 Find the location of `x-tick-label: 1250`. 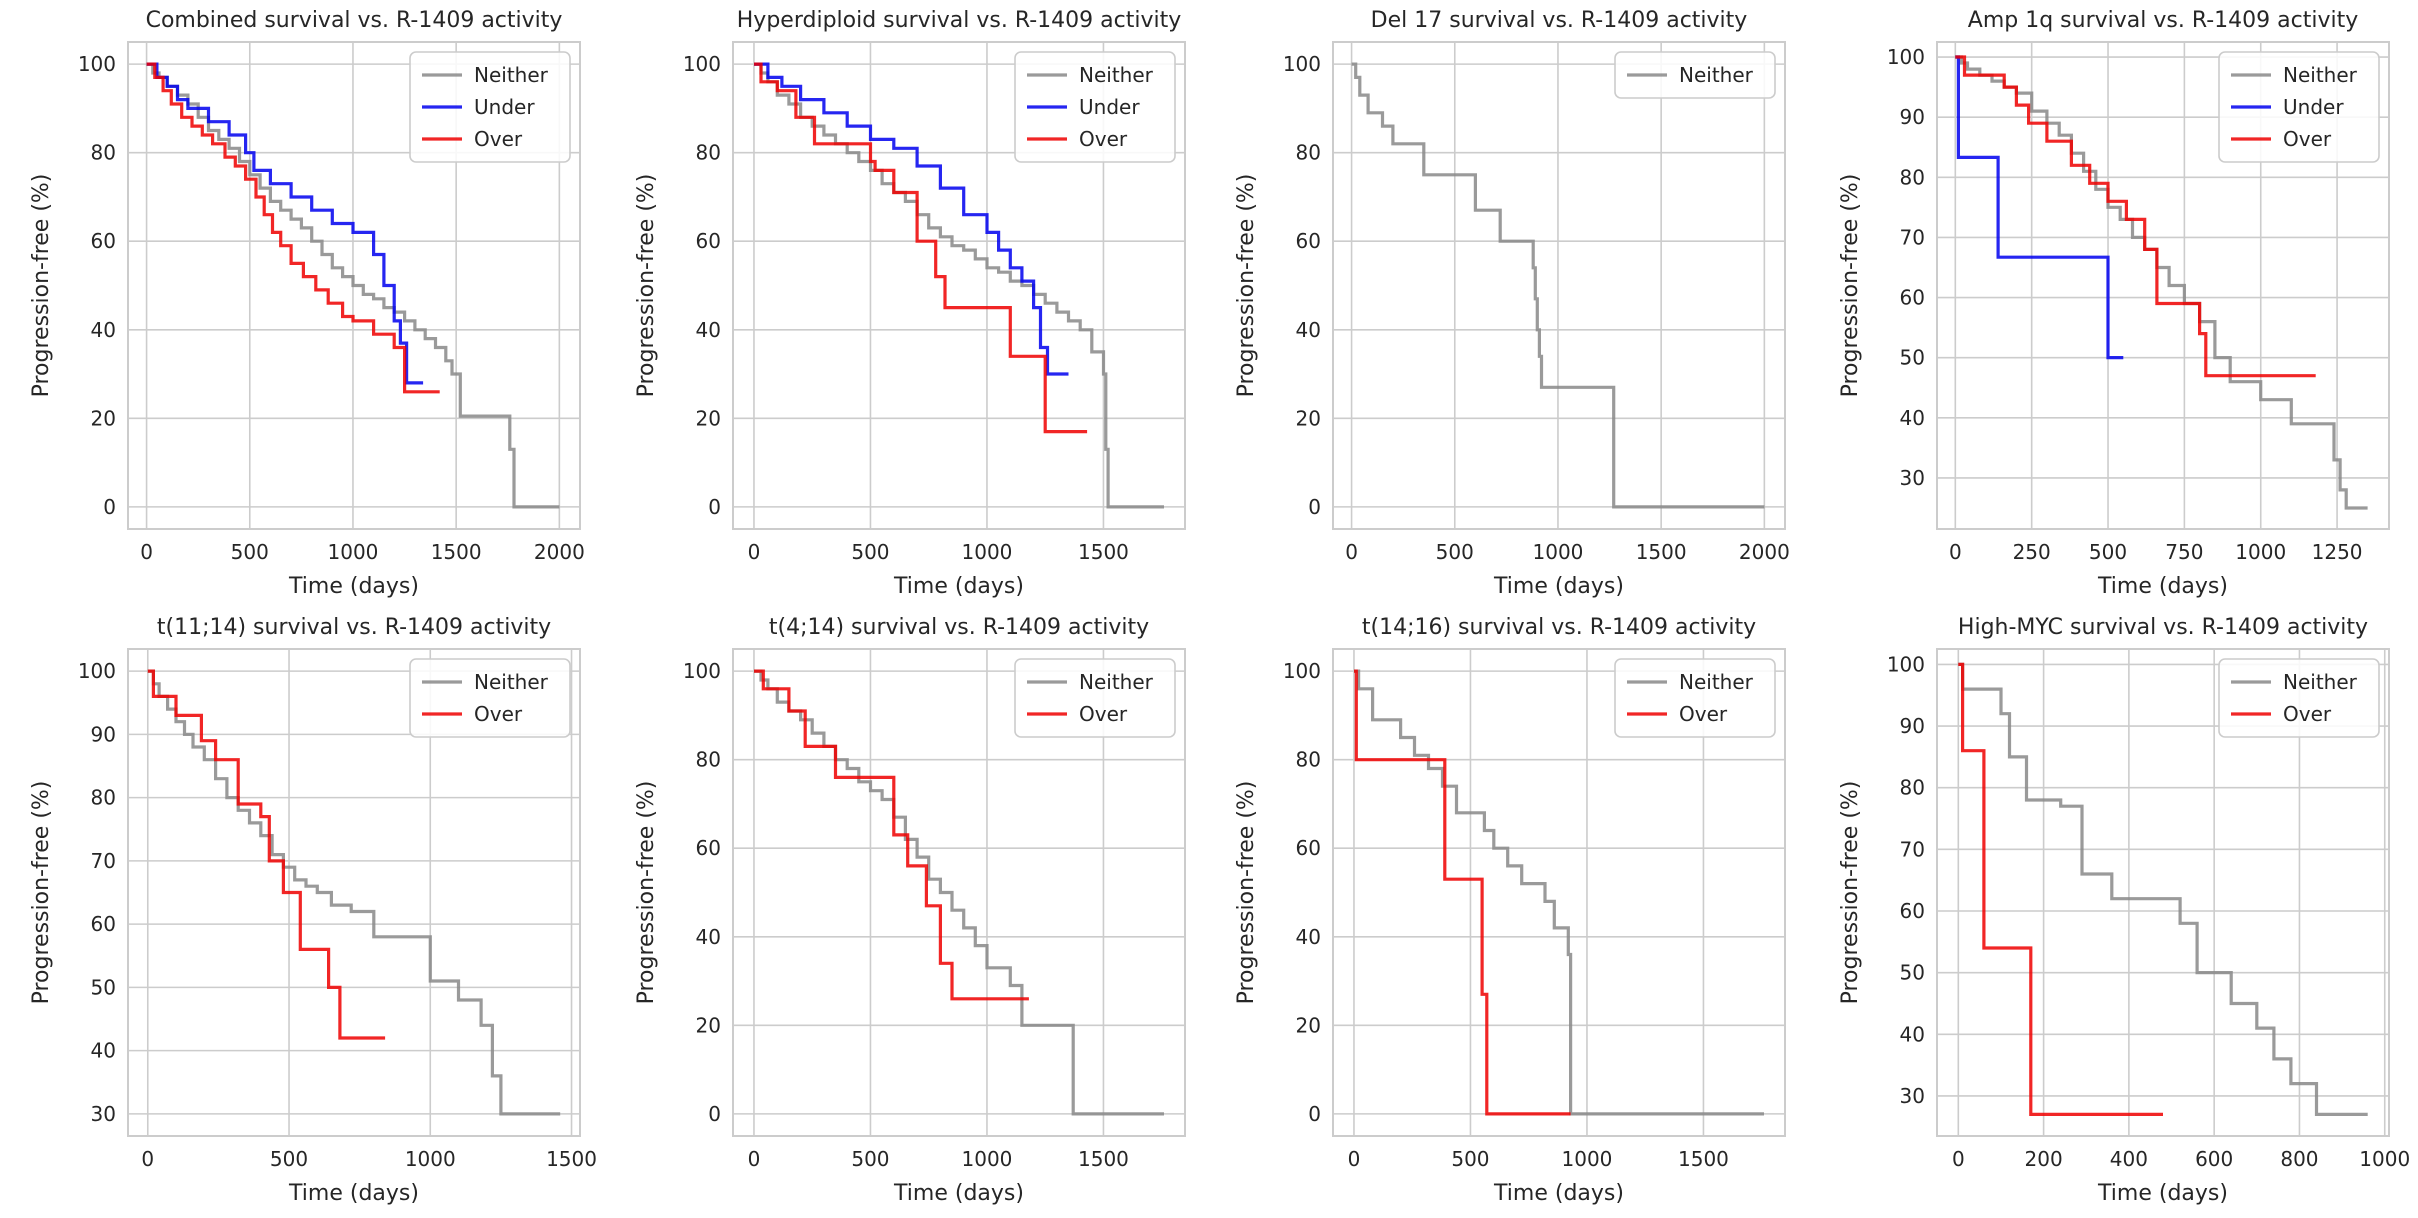

x-tick-label: 1250 is located at coordinates (2337, 552).